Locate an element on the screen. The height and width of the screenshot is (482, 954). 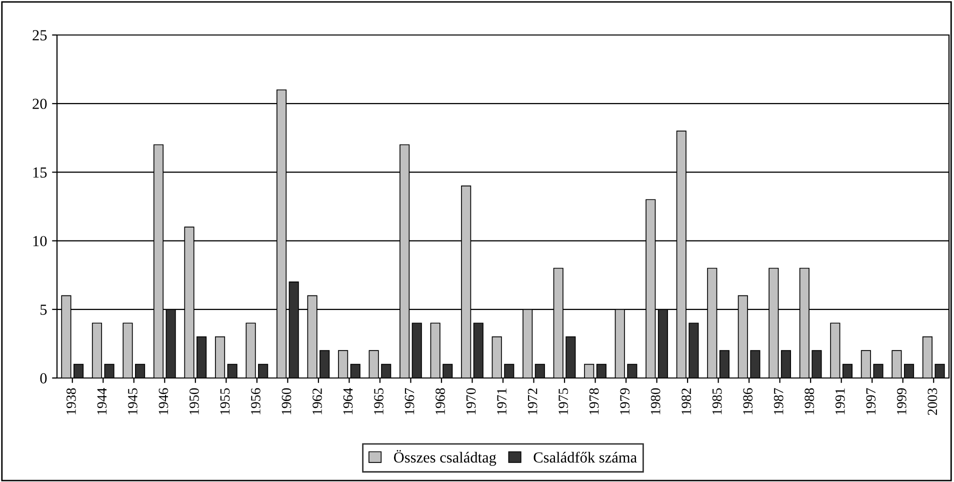
x-tick-label: 1944 is located at coordinates (102, 401).